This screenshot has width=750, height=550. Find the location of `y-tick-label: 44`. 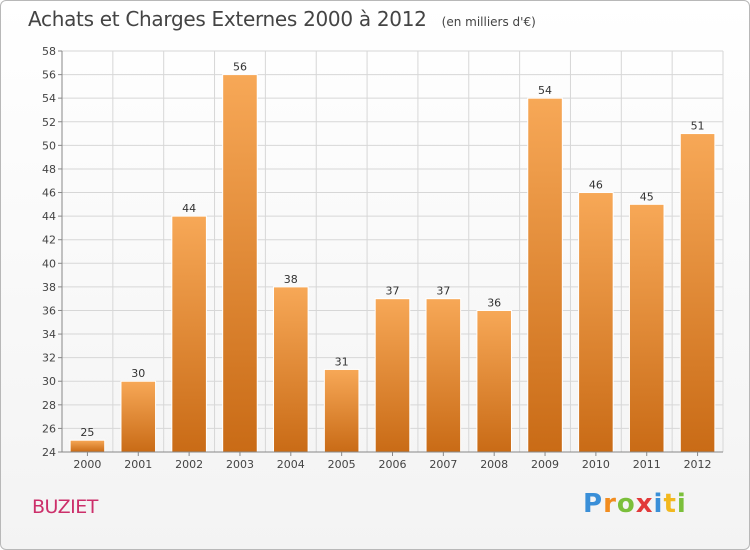

y-tick-label: 44 is located at coordinates (49, 216).